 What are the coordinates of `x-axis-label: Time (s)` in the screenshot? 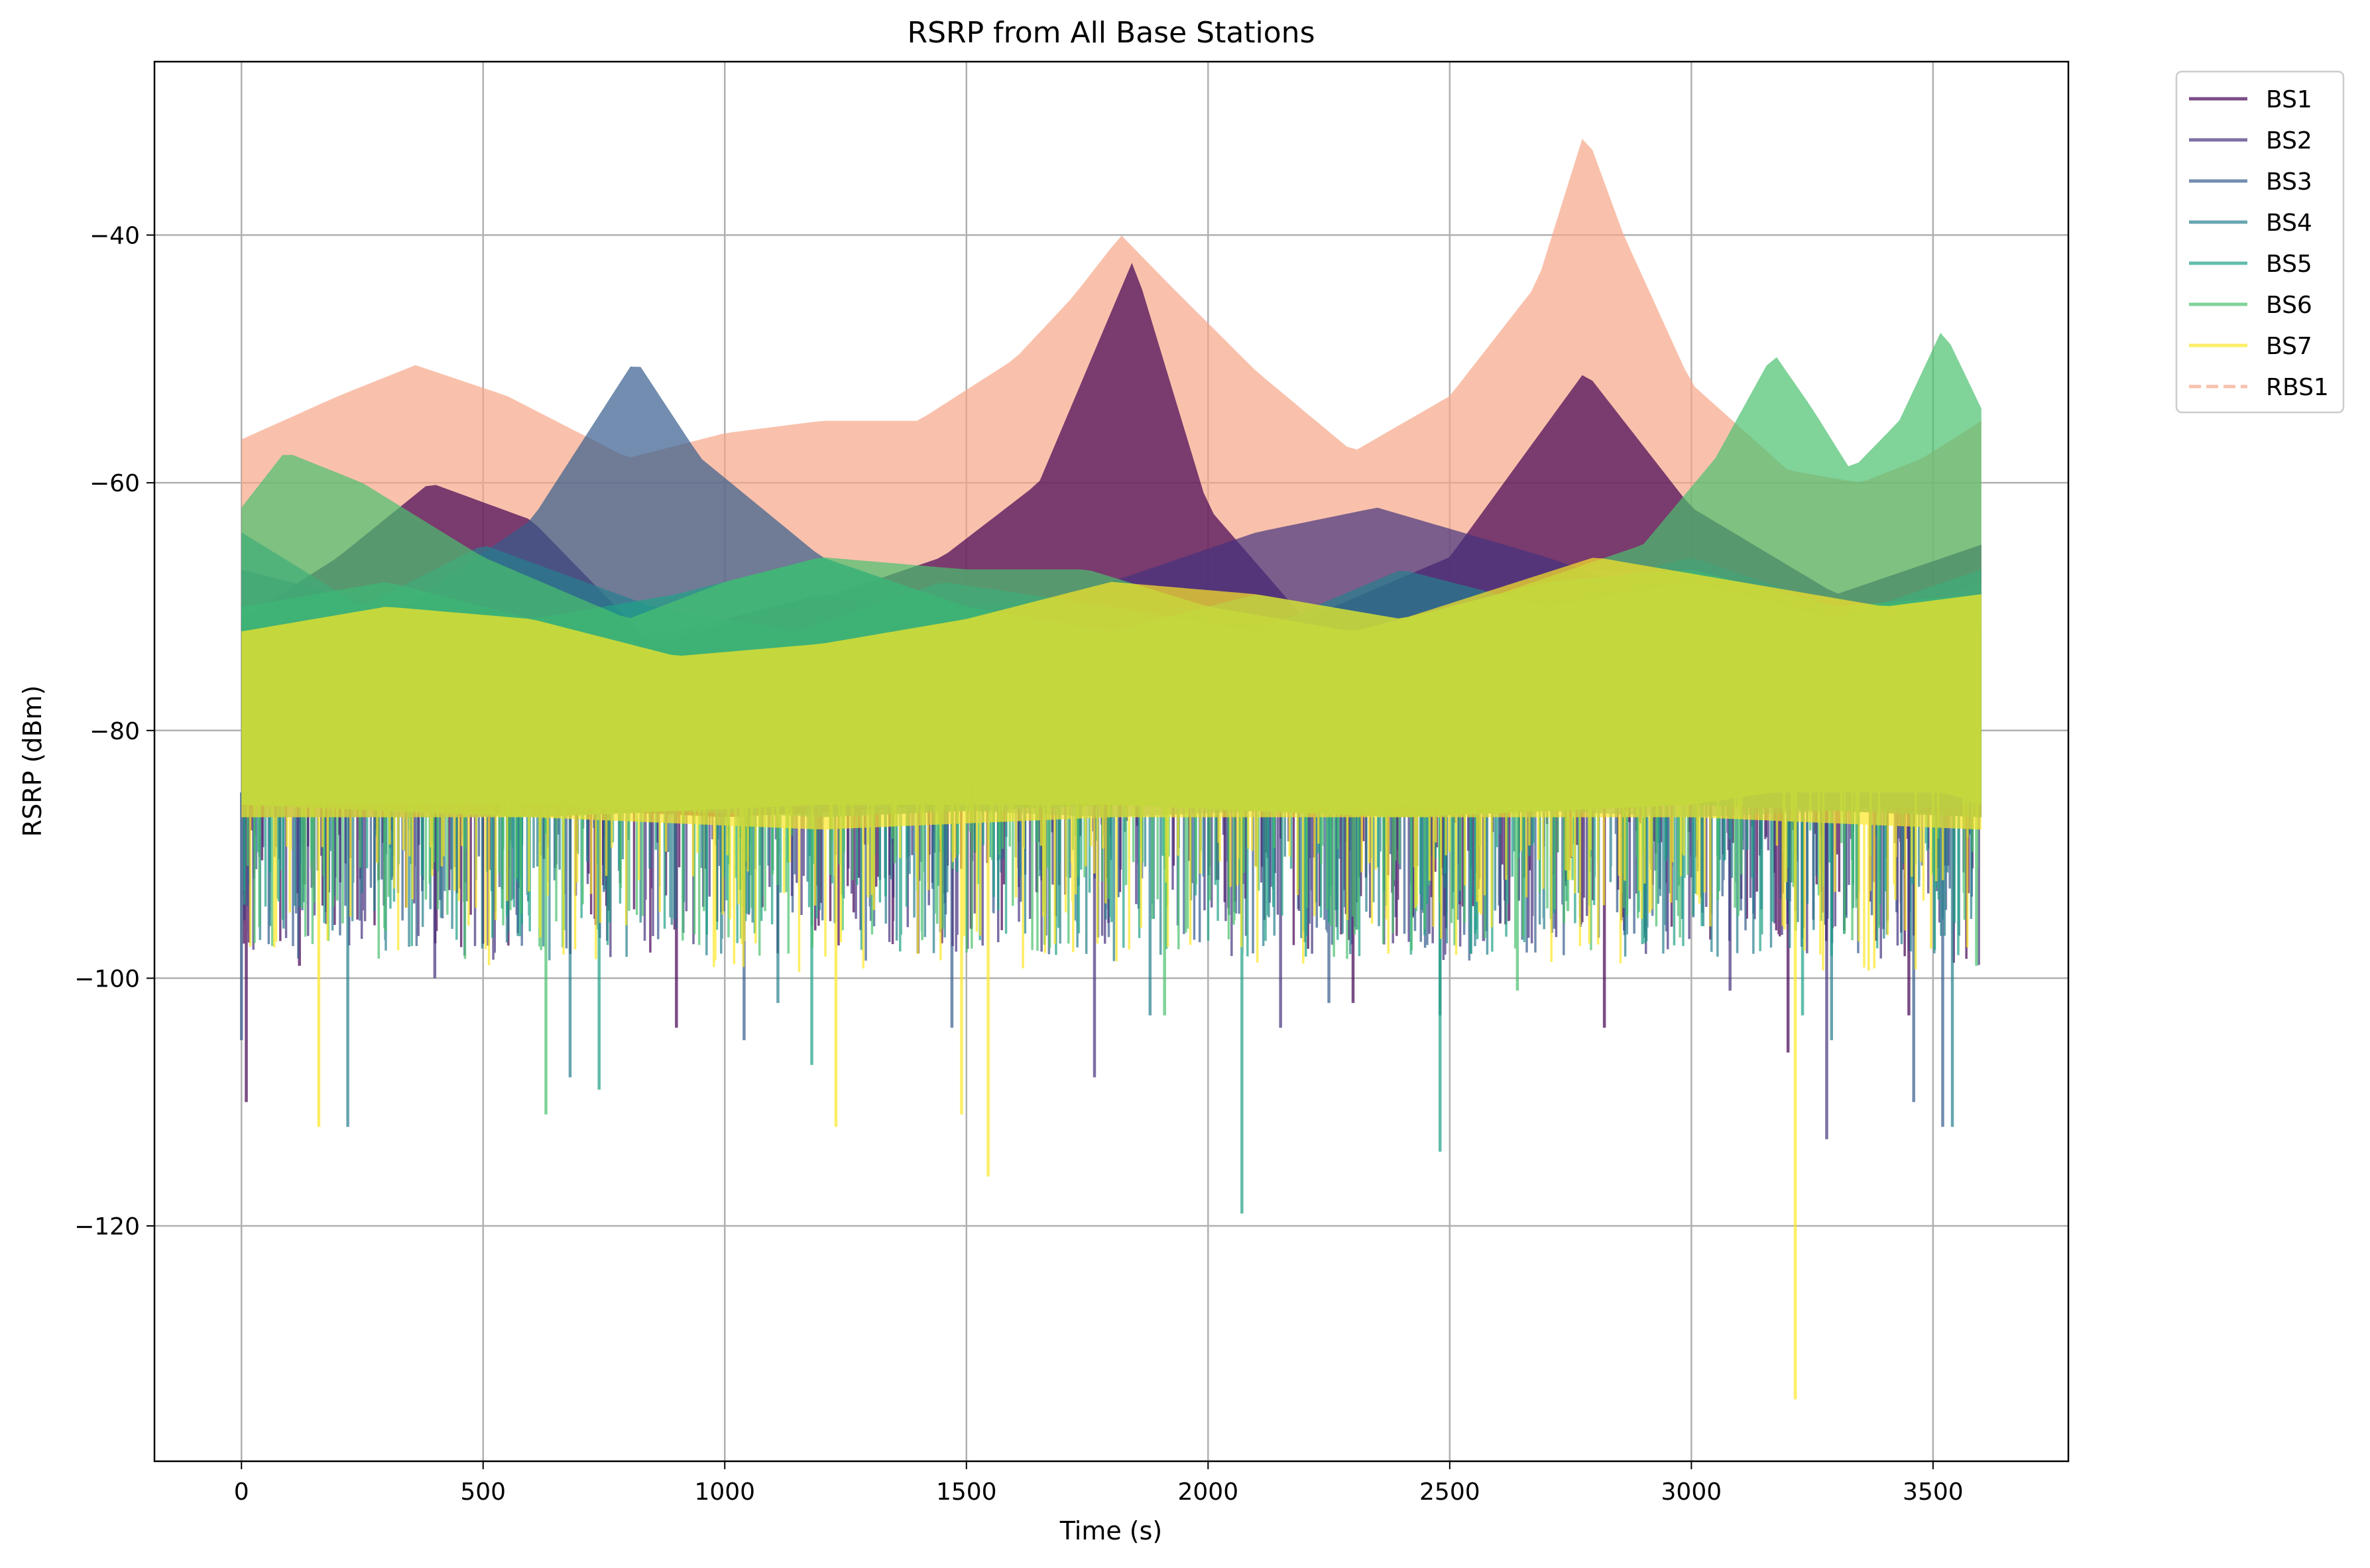 It's located at (1111, 1530).